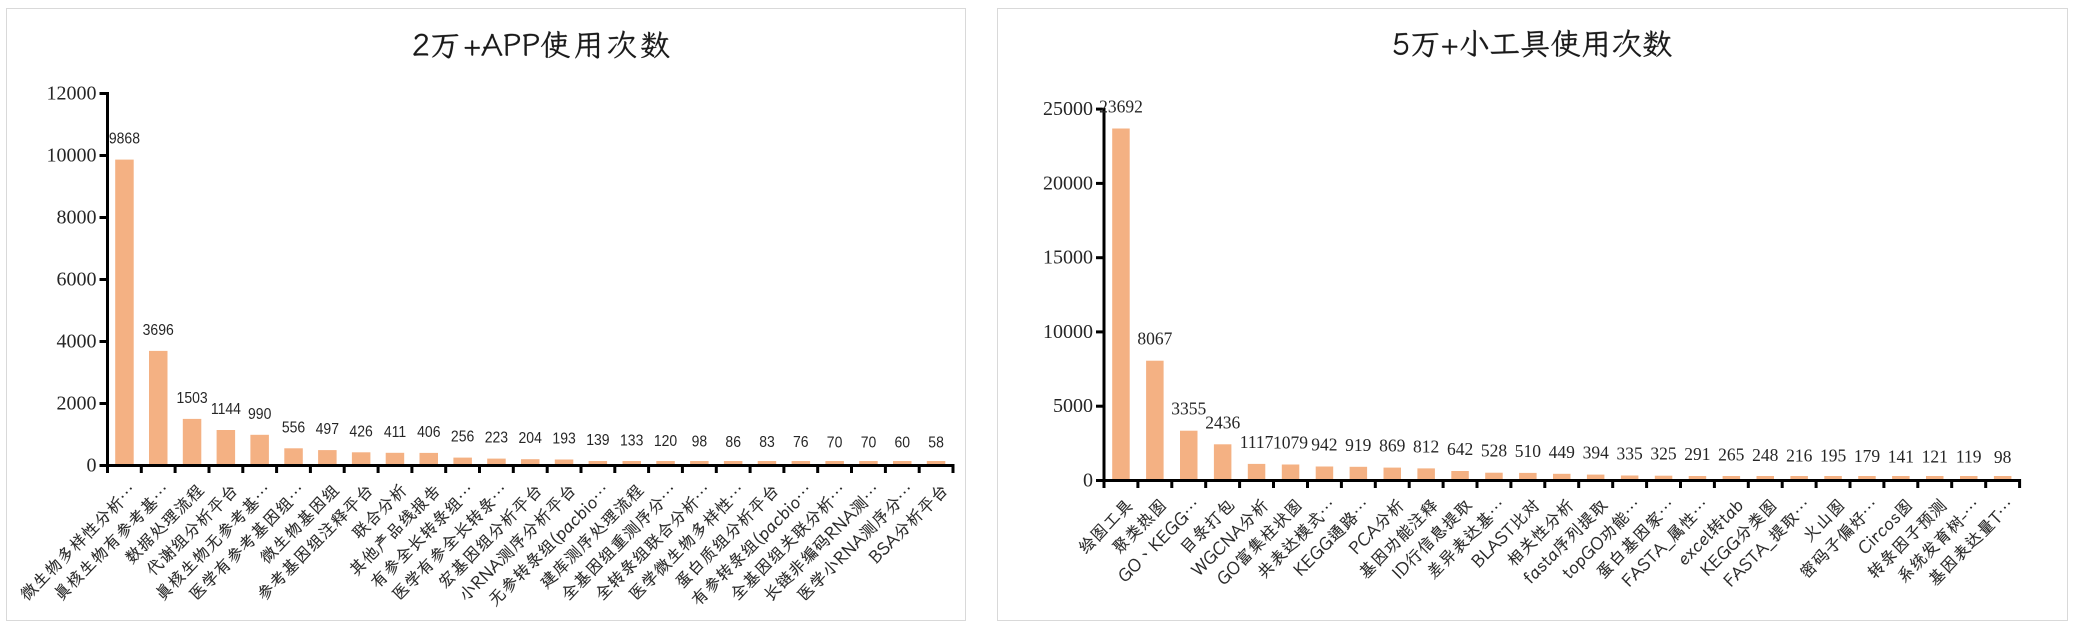 The width and height of the screenshot is (2074, 635). What do you see at coordinates (1426, 446) in the screenshot?
I see `svg-text: 812` at bounding box center [1426, 446].